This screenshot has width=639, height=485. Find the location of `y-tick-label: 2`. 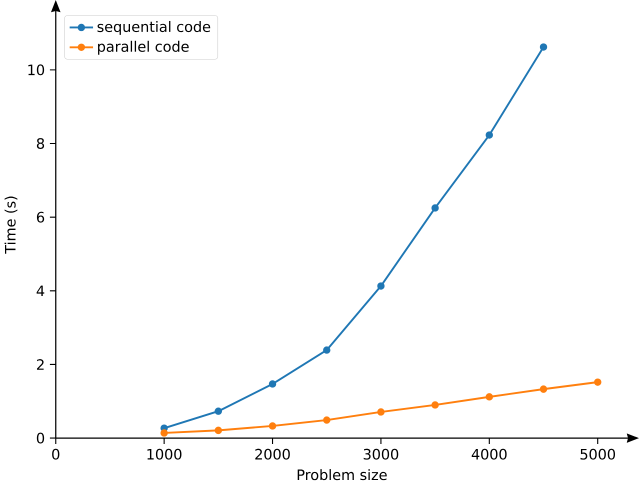

y-tick-label: 2 is located at coordinates (40, 364).